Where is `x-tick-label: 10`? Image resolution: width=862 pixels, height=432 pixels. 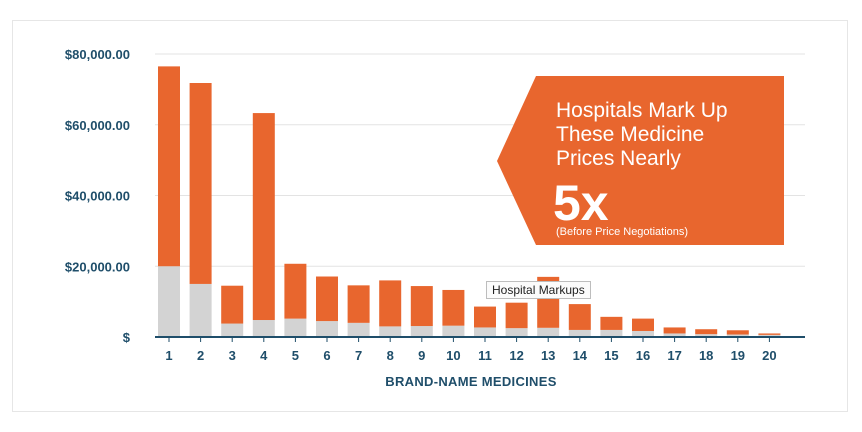
x-tick-label: 10 is located at coordinates (453, 355).